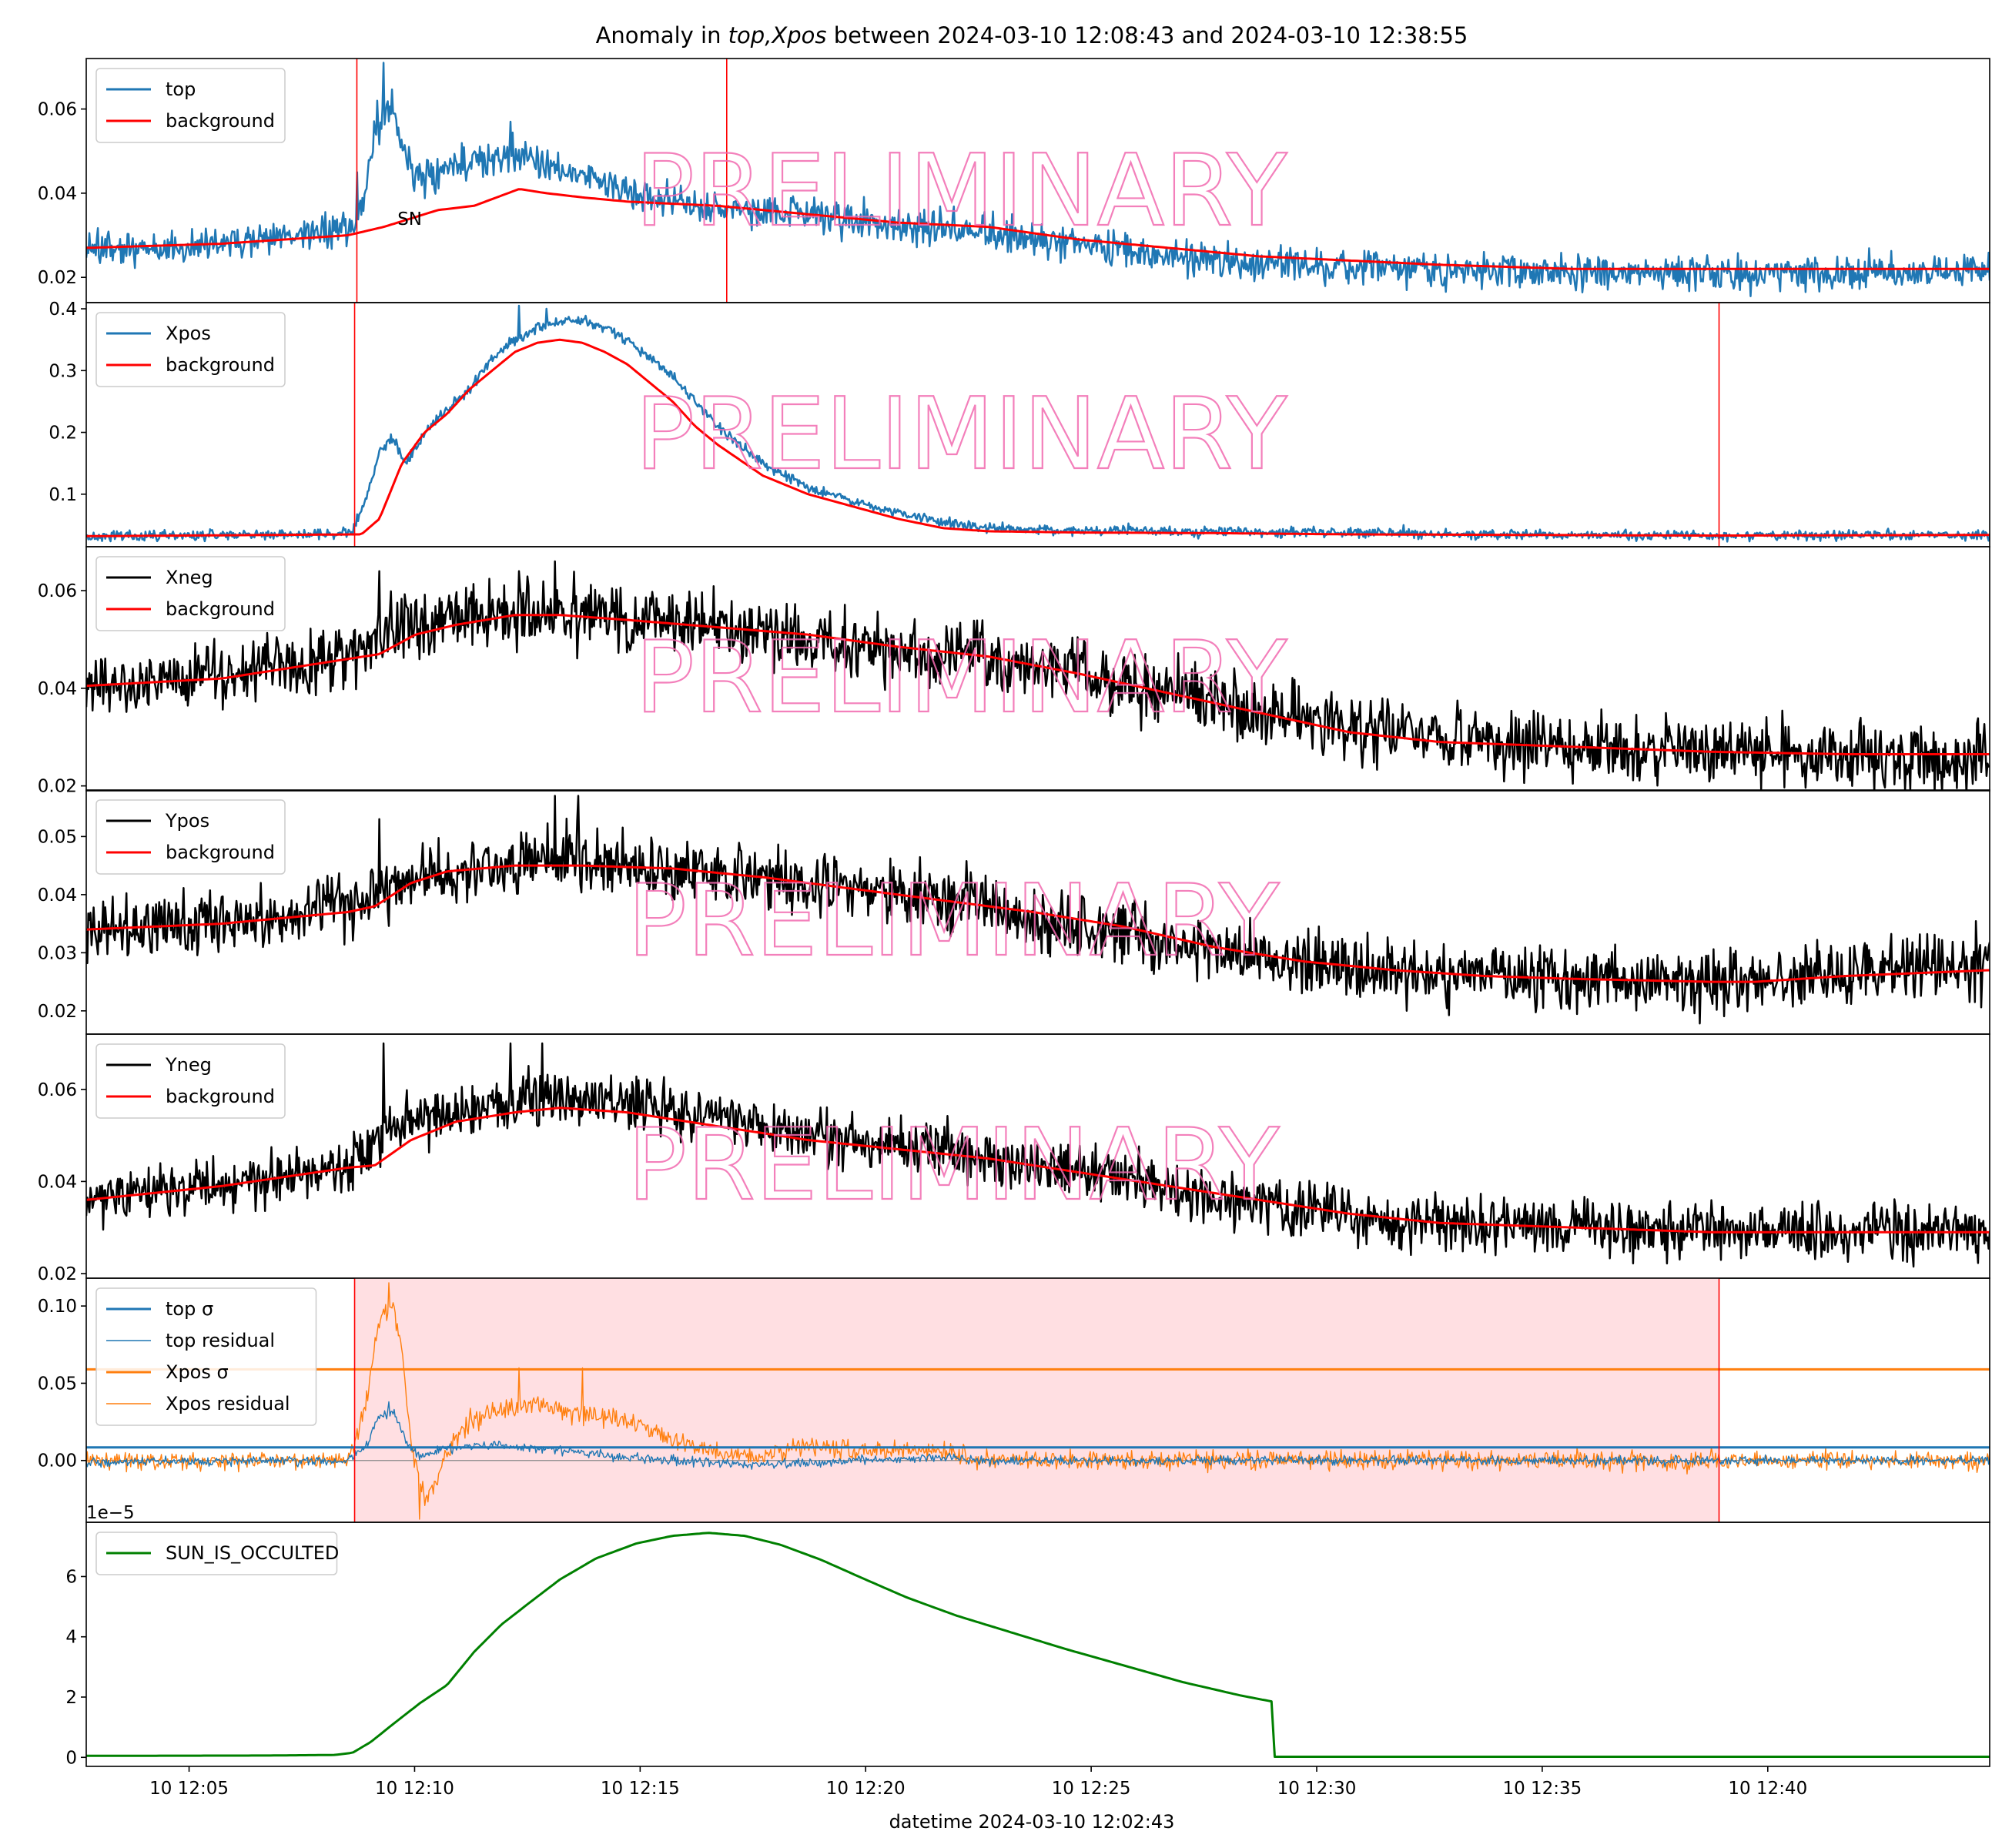 This screenshot has height=1848, width=2002. Describe the element at coordinates (228, 1403) in the screenshot. I see `legend-label: Xpos residual` at that location.